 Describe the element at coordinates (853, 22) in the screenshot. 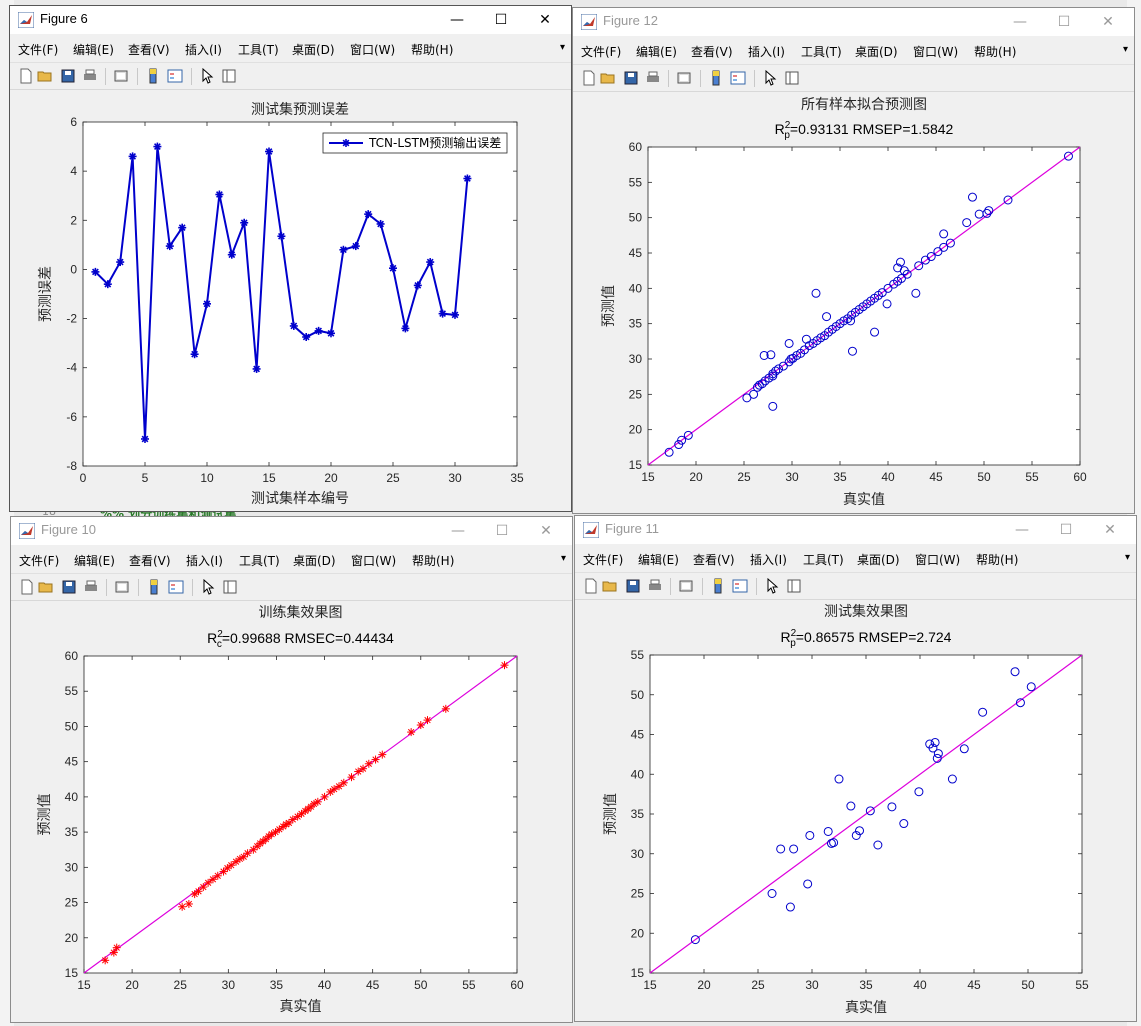

I see `title-bar: Figure 12 — ☐ ✕` at that location.